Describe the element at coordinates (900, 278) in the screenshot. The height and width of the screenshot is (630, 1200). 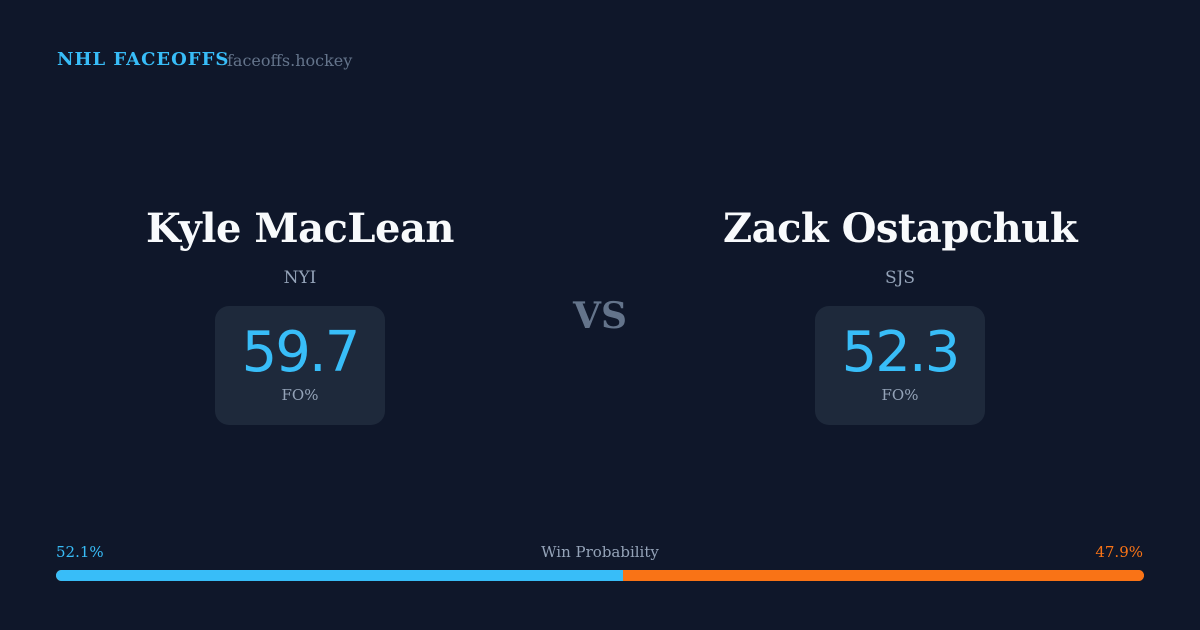
I see `player-team: SJS` at that location.